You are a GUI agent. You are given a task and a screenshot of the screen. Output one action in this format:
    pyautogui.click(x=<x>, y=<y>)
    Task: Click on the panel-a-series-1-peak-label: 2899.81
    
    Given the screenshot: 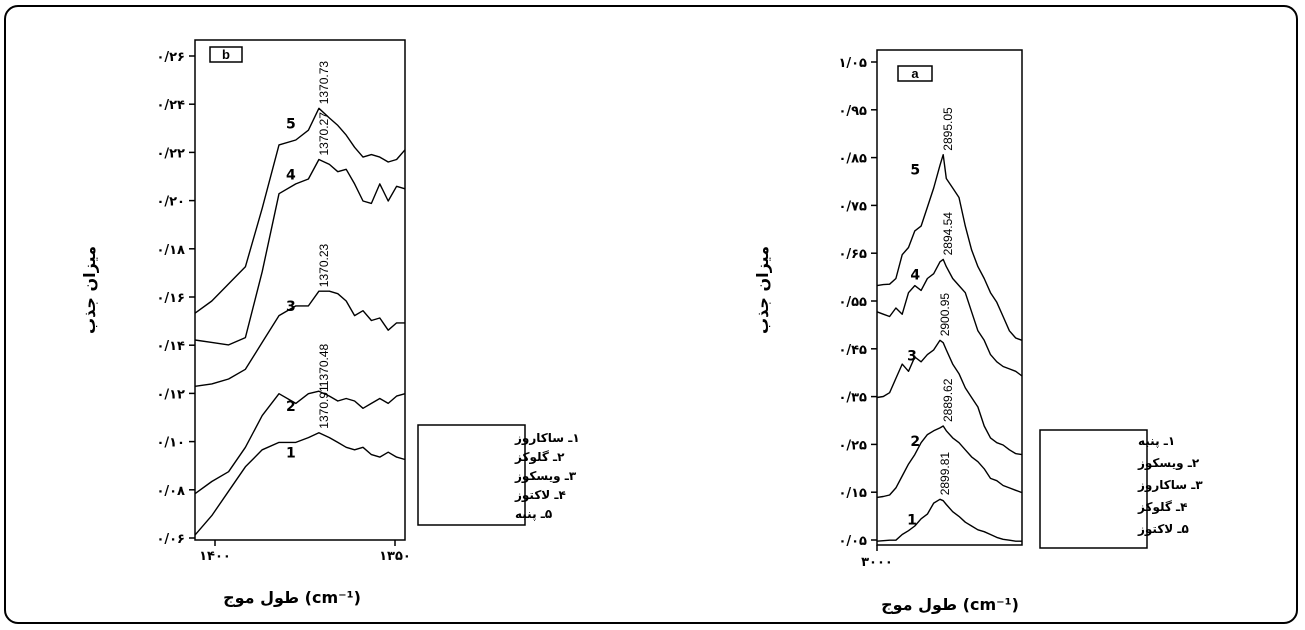 What is the action you would take?
    pyautogui.click(x=945, y=474)
    